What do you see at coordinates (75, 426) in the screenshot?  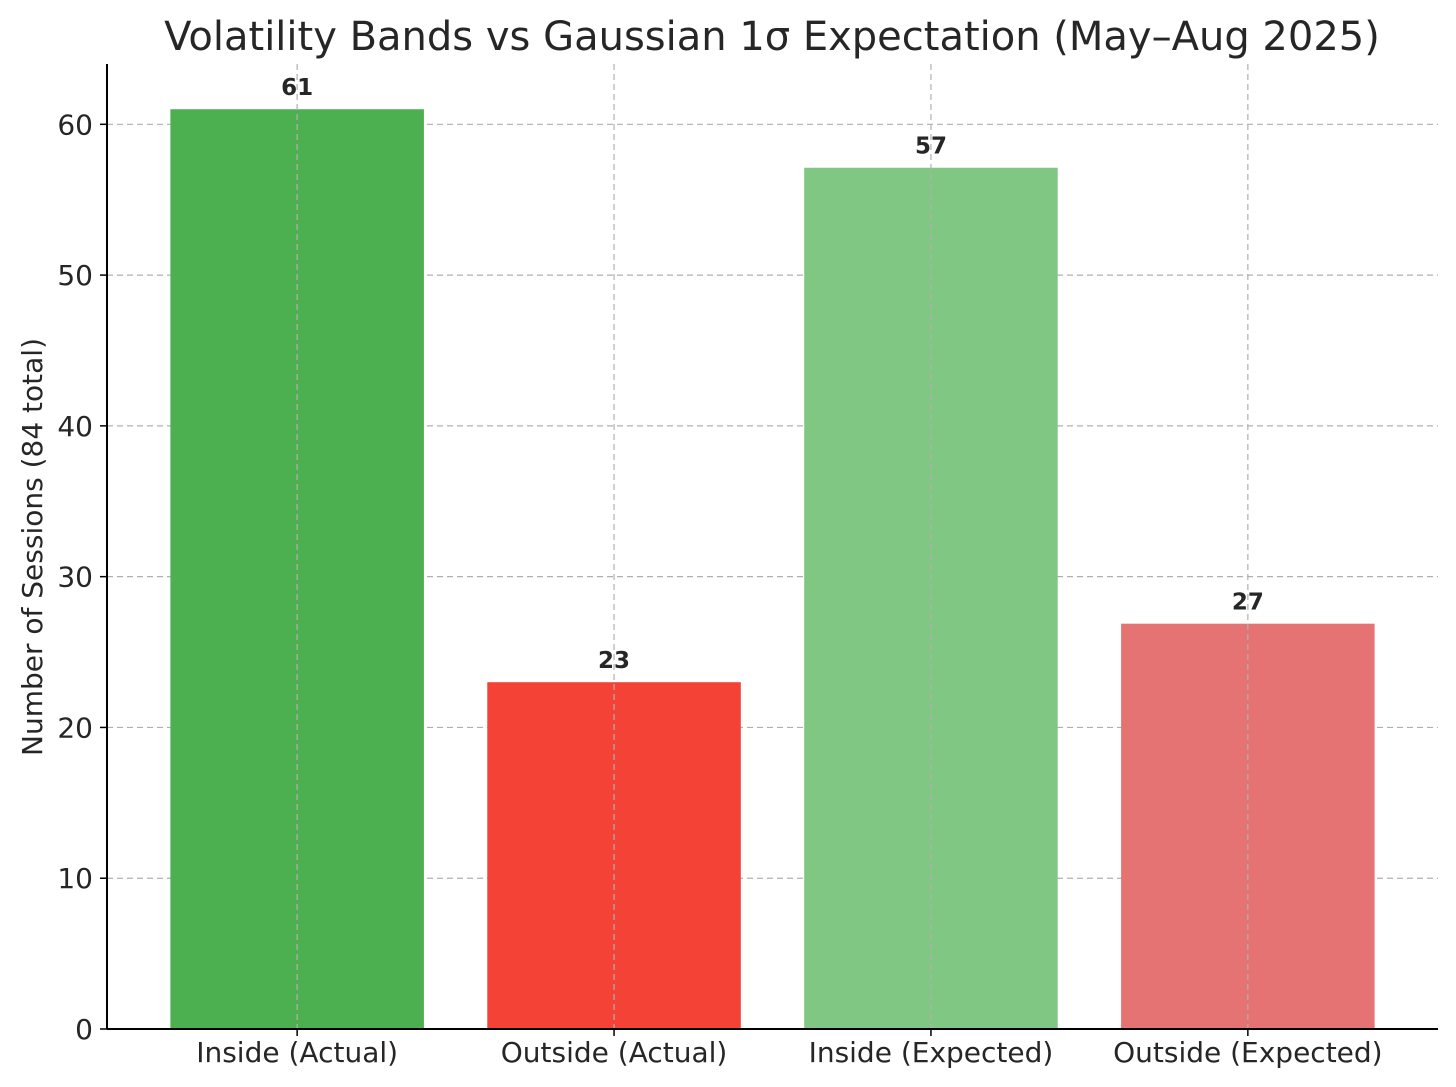 I see `y-tick-label: 40` at bounding box center [75, 426].